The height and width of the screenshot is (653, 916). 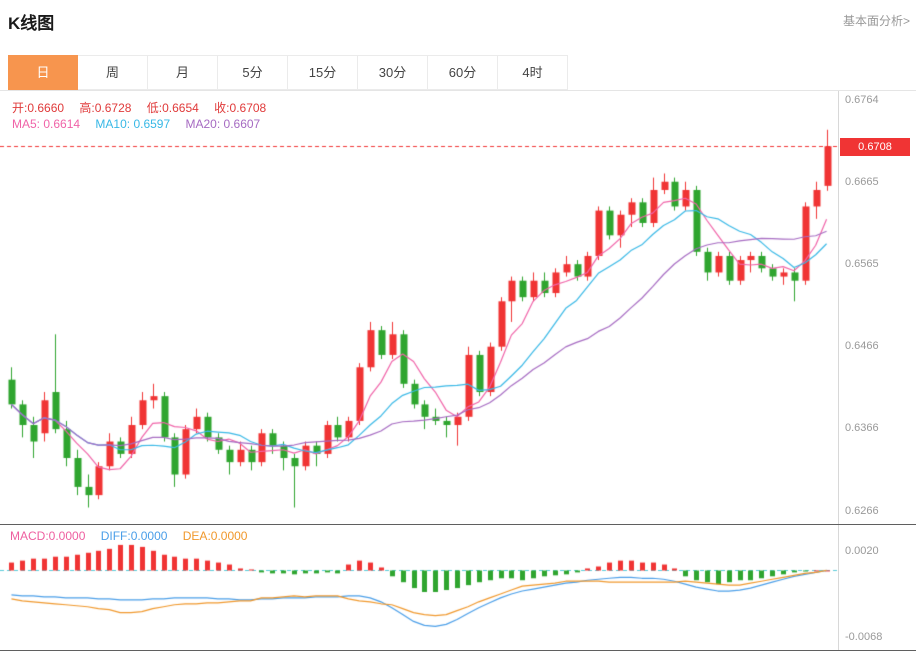 What do you see at coordinates (458, 23) in the screenshot?
I see `header: K线图 基本面分析>` at bounding box center [458, 23].